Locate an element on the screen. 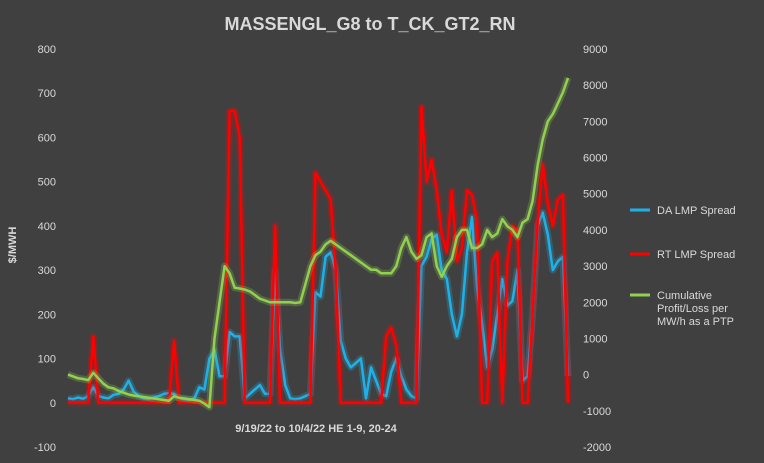 The width and height of the screenshot is (764, 463). x-axis-label: 9/19/22 to 10/4/22 HE 1-9, 20-24 is located at coordinates (316, 429).